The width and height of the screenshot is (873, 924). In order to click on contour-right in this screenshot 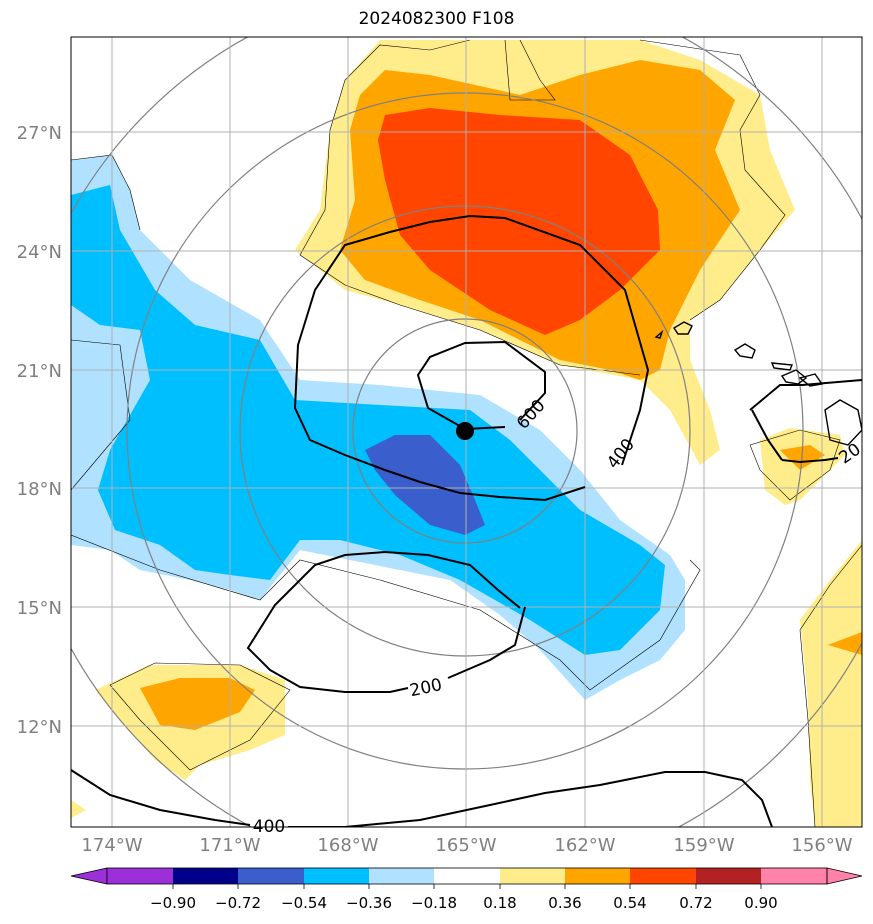, I will do `click(805, 395)`.